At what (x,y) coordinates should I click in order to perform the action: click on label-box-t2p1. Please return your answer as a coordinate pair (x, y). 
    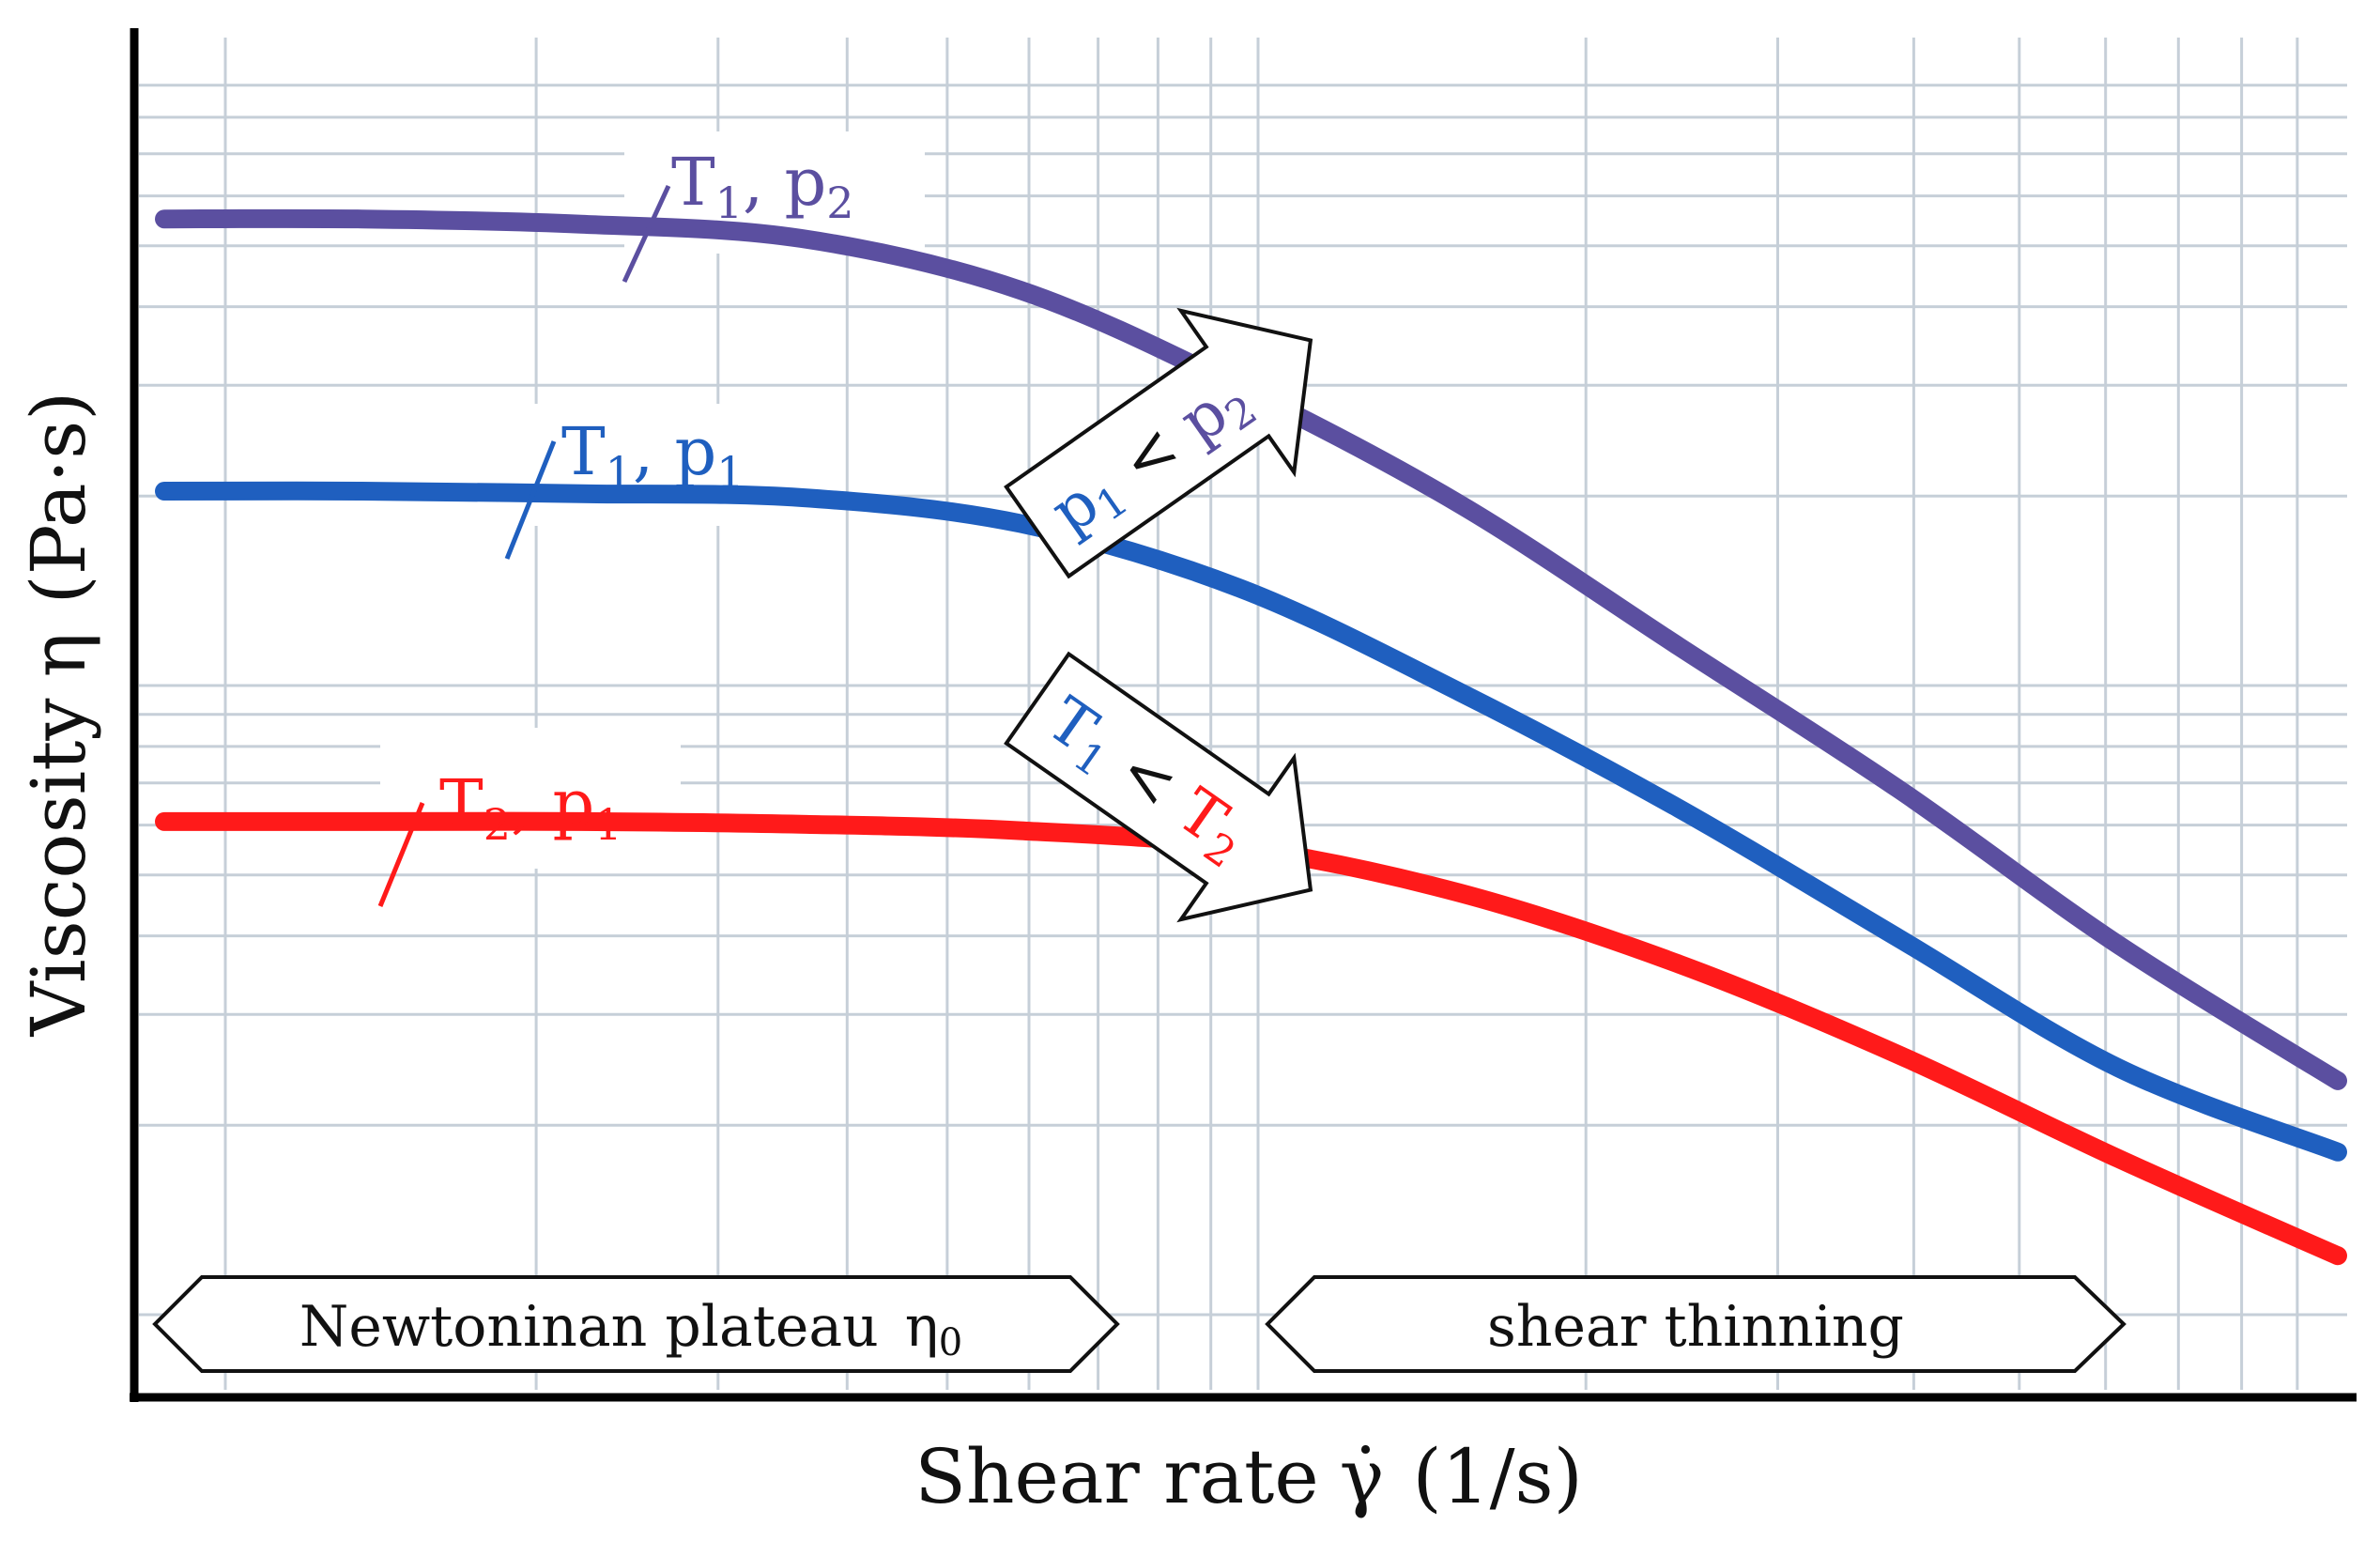
    Looking at the image, I should click on (530, 798).